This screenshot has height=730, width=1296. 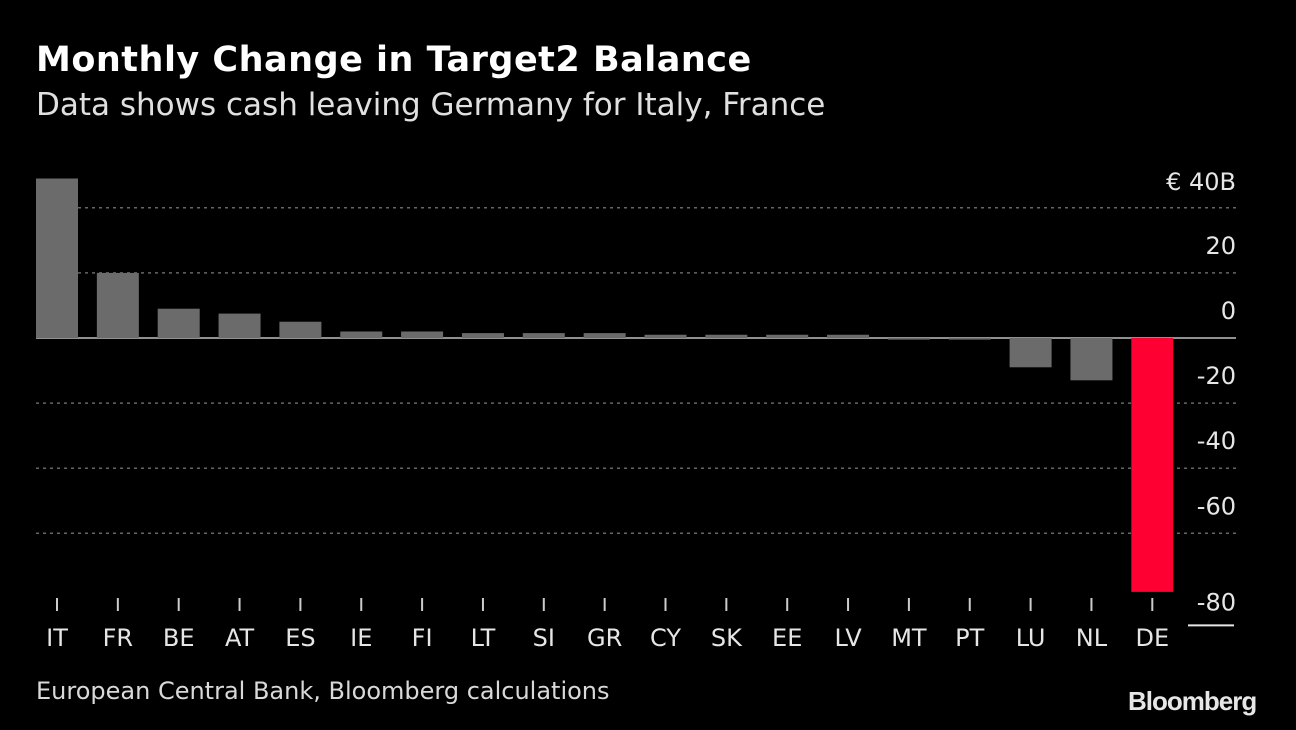 I want to click on x-tick-label: PT, so click(x=969, y=638).